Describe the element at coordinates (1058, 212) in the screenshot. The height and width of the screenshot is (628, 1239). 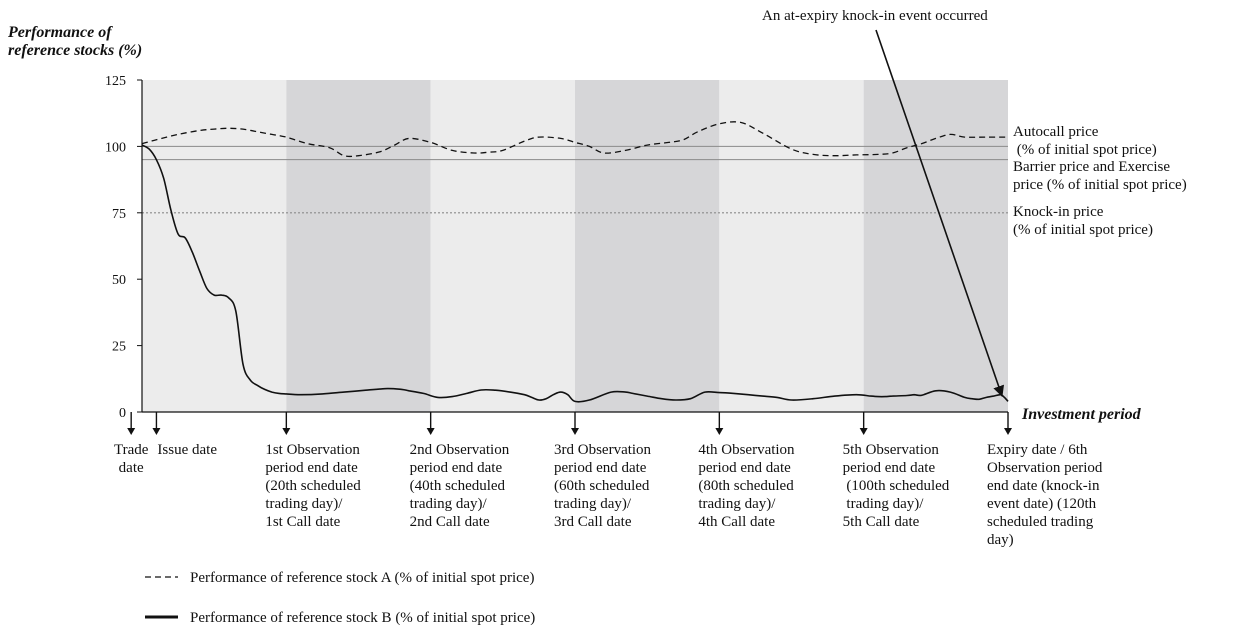
I see `knockin-label-line-1: Knock-in price` at that location.